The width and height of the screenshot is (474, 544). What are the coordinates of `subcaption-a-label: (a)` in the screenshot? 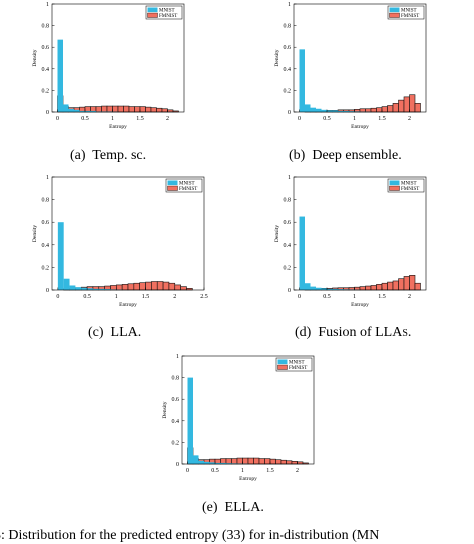 It's located at (78, 155).